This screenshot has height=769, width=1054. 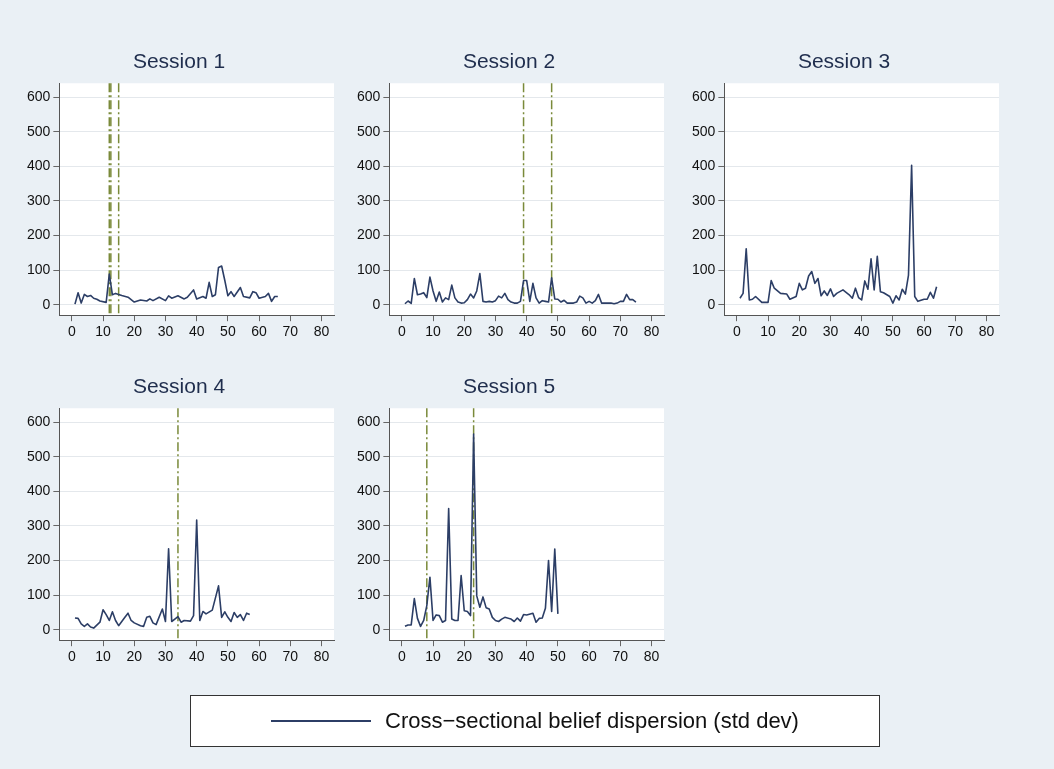 What do you see at coordinates (509, 386) in the screenshot?
I see `chart-title: Session 5` at bounding box center [509, 386].